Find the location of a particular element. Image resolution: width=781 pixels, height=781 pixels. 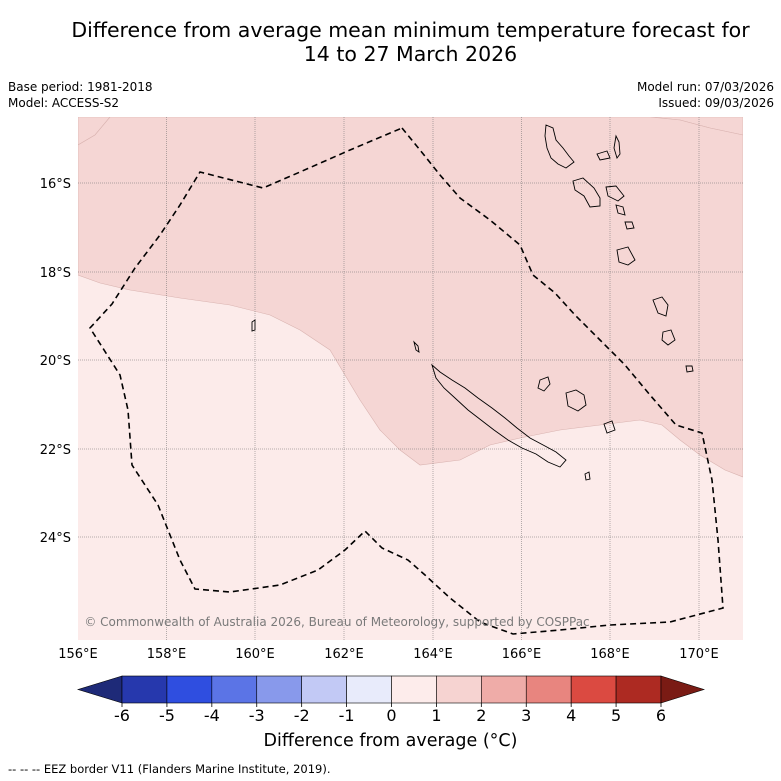

colorbar-tick-label: 0 is located at coordinates (391, 715).